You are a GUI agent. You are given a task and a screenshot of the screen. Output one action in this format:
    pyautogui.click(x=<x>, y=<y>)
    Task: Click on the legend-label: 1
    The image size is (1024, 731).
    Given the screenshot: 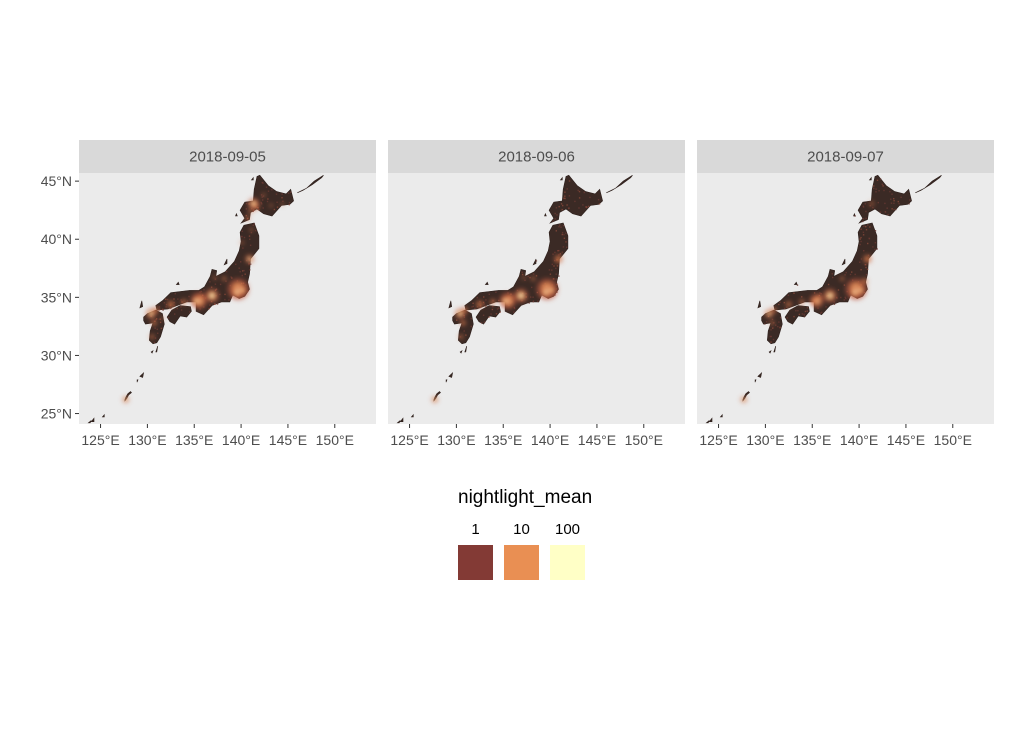 What is the action you would take?
    pyautogui.click(x=475, y=529)
    